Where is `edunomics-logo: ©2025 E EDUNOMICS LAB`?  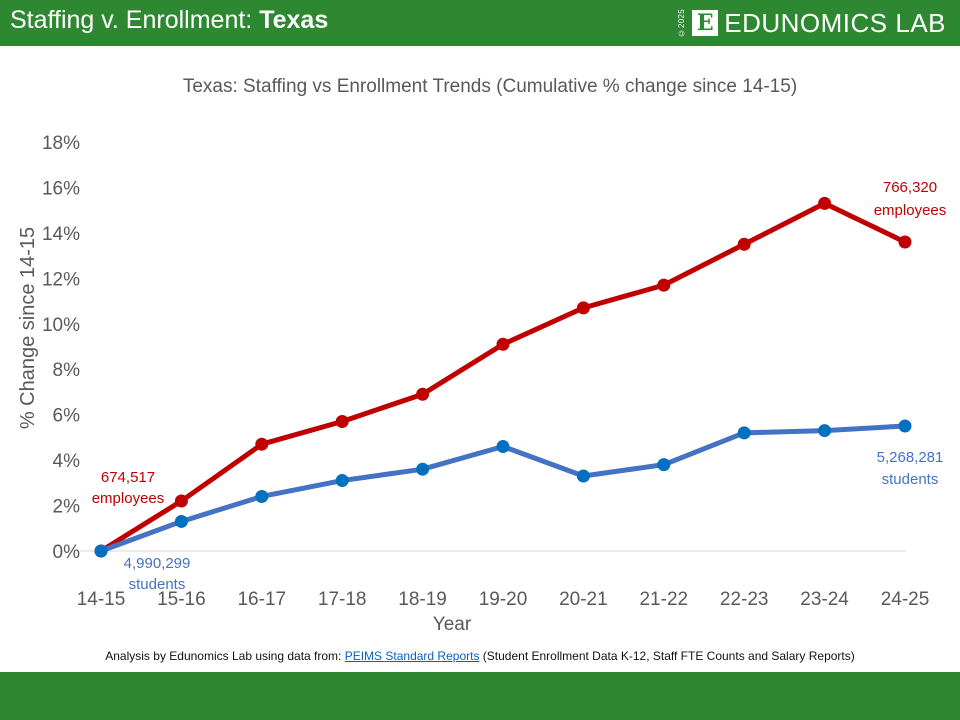
edunomics-logo: ©2025 E EDUNOMICS LAB is located at coordinates (811, 23).